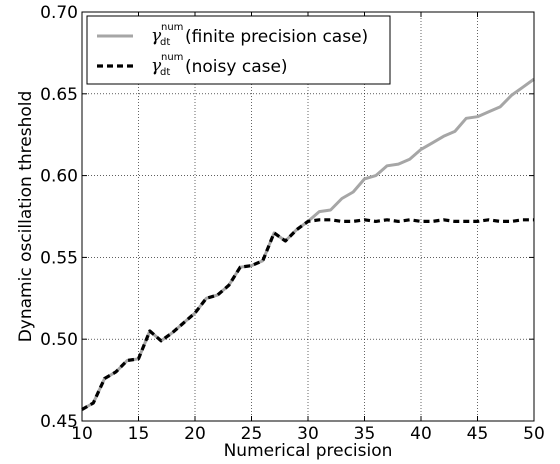  What do you see at coordinates (534, 434) in the screenshot?
I see `x-tick-label: 50` at bounding box center [534, 434].